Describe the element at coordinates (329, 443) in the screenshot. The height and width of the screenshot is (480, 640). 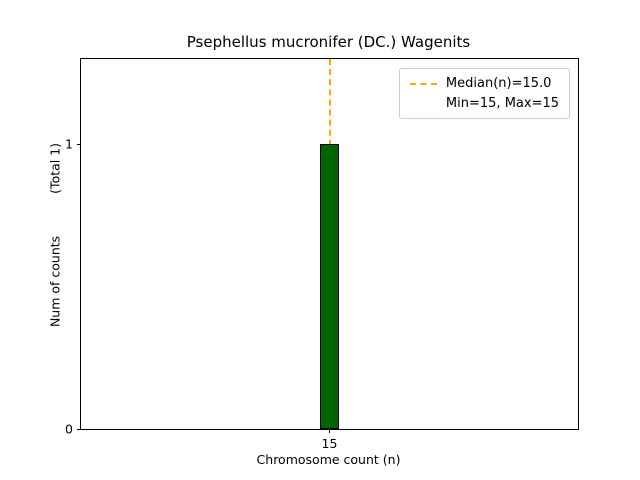
I see `x-tick-label: 15` at that location.